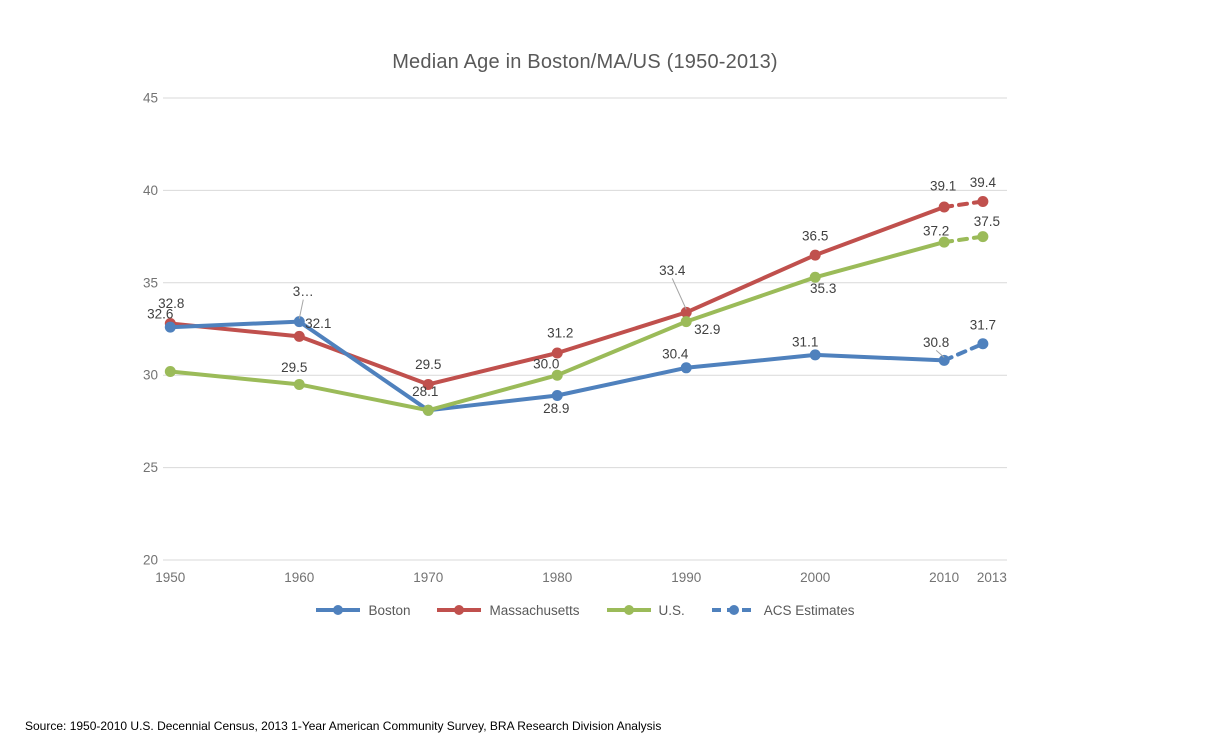  What do you see at coordinates (362, 610) in the screenshot?
I see `legend-item-boston: Boston` at bounding box center [362, 610].